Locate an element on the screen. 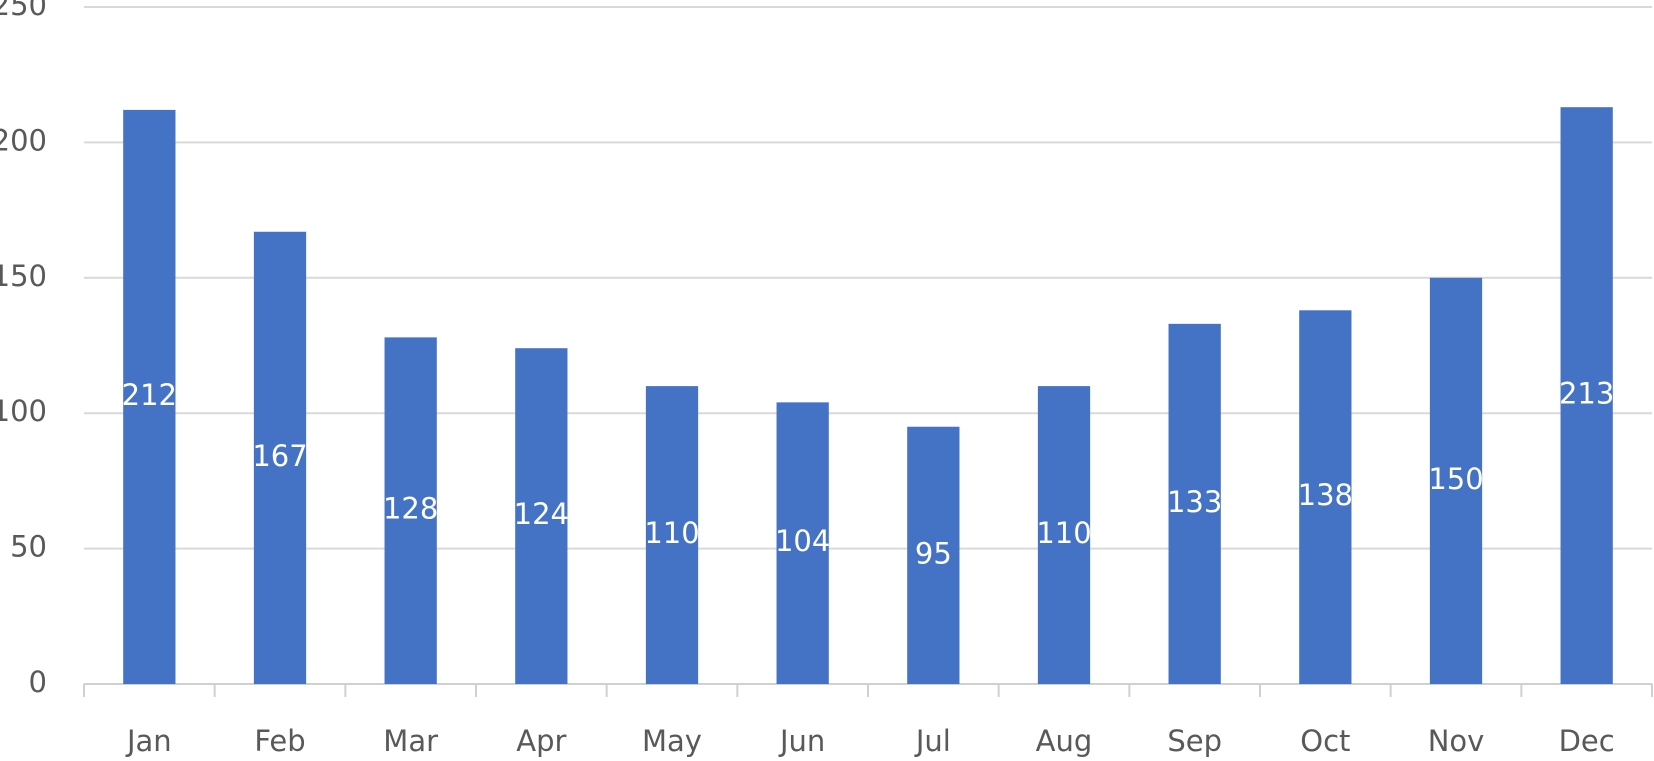  x-tick-label: May is located at coordinates (672, 741).